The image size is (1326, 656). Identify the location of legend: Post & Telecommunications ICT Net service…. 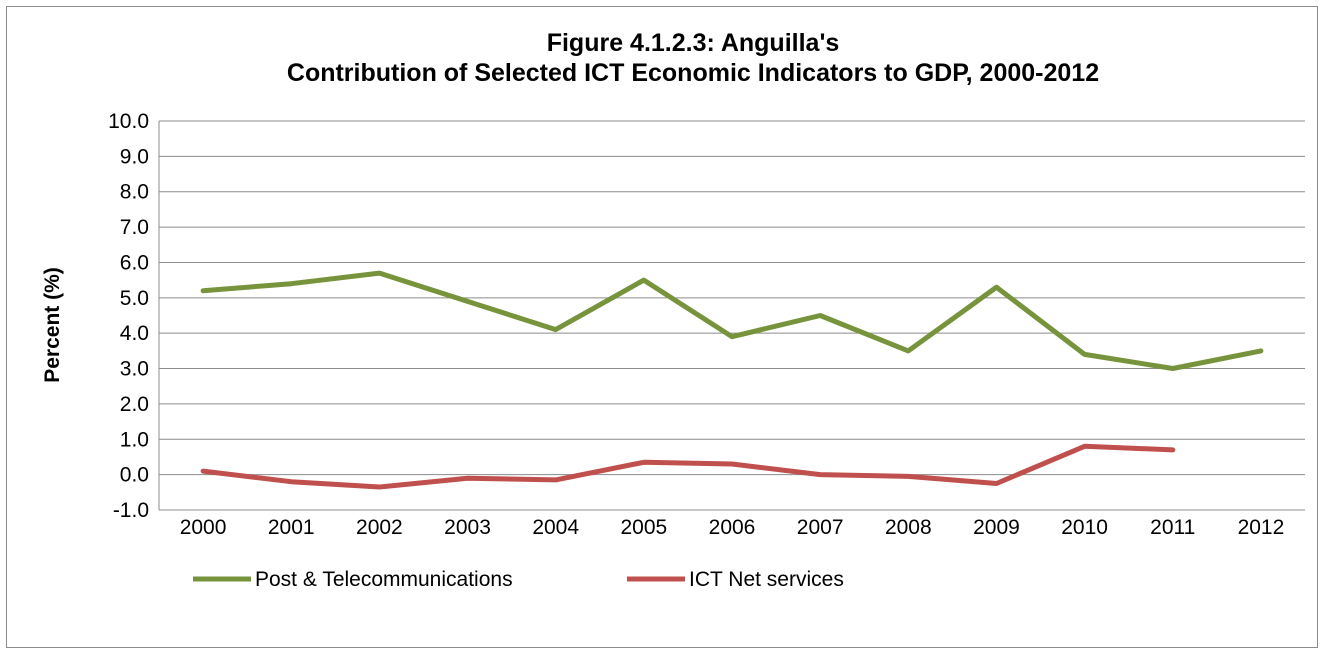
(518, 579).